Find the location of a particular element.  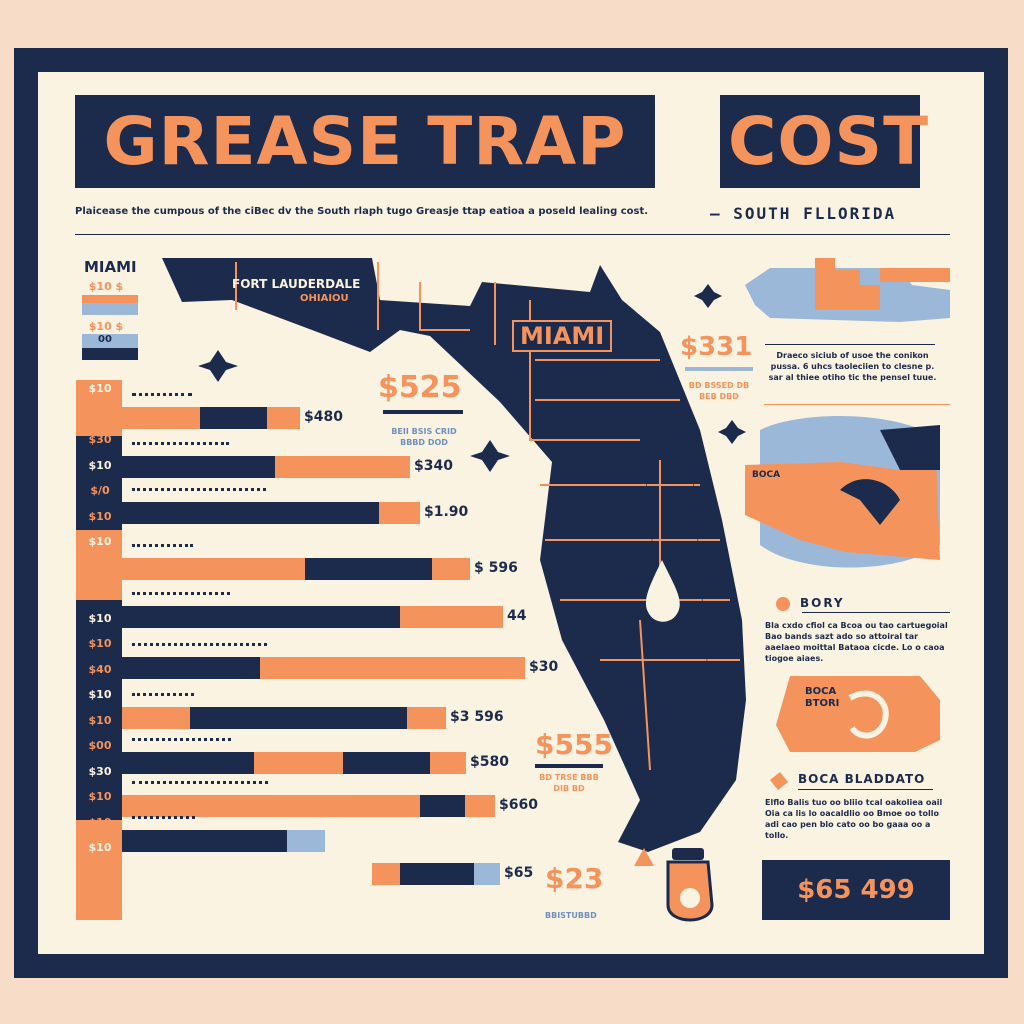

bar-value: $340 is located at coordinates (433, 466).